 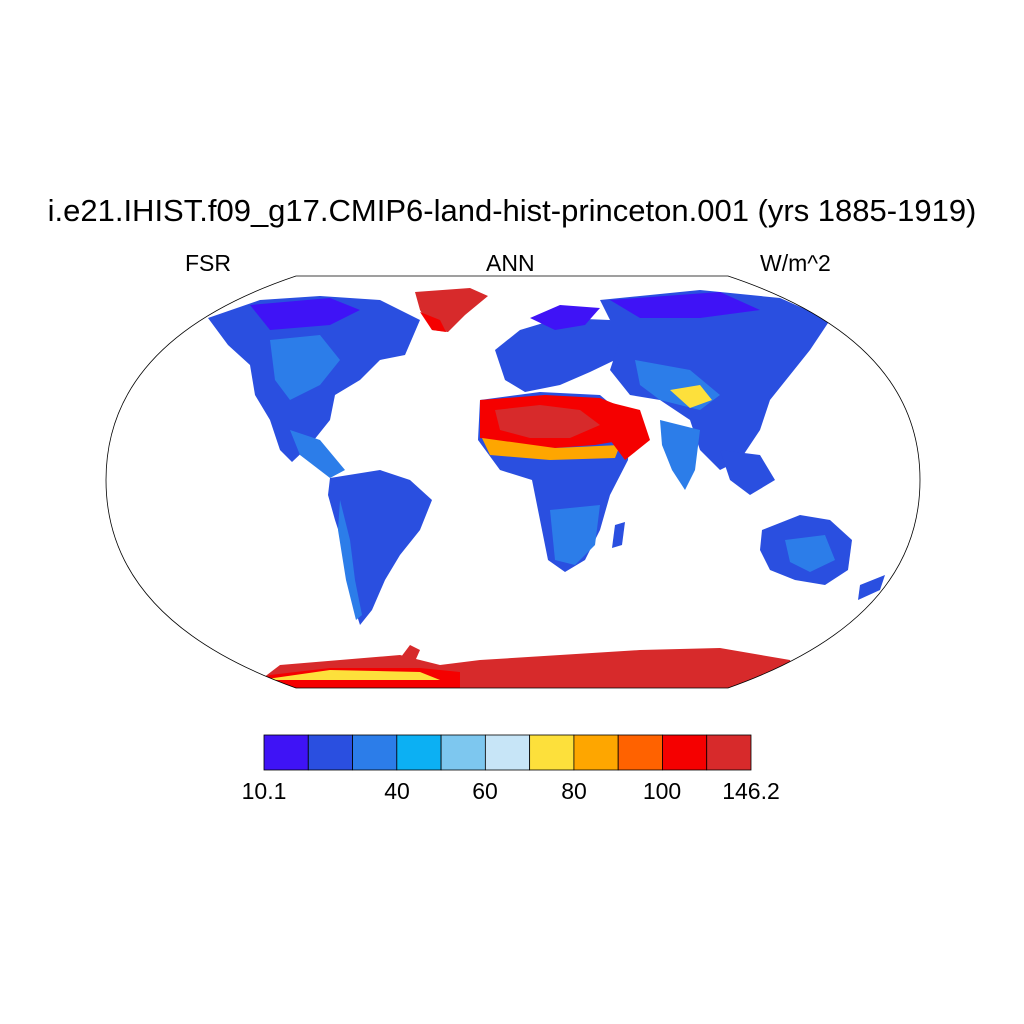 I want to click on india, so click(x=680, y=455).